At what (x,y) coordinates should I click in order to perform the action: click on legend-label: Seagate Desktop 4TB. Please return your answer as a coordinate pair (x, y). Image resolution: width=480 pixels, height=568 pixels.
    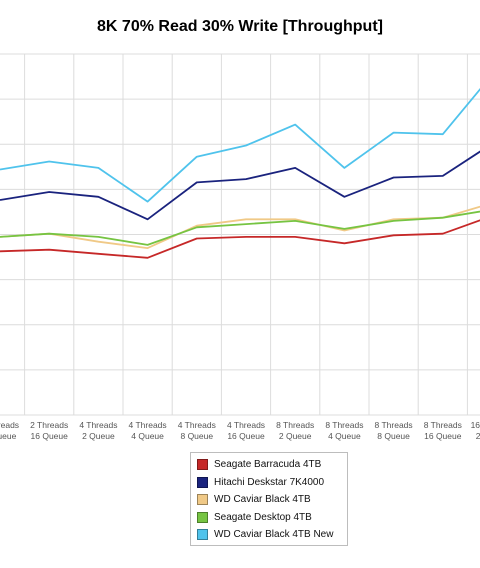
    Looking at the image, I should click on (263, 517).